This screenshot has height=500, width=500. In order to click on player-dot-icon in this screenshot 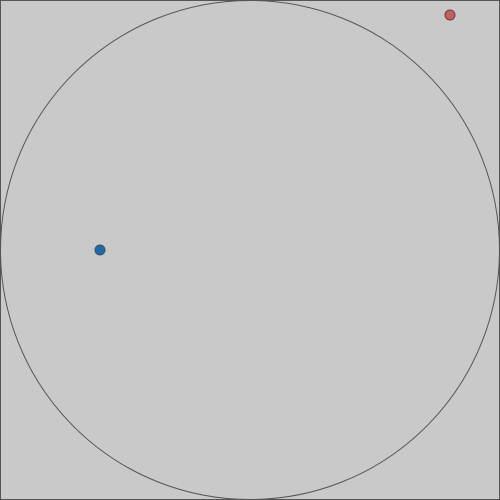, I will do `click(100, 250)`.